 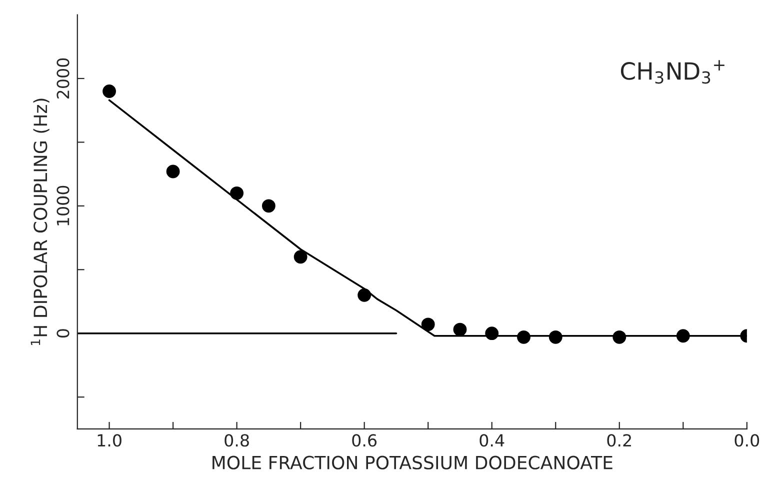 What do you see at coordinates (747, 440) in the screenshot?
I see `x-tick-label: 0.0` at bounding box center [747, 440].